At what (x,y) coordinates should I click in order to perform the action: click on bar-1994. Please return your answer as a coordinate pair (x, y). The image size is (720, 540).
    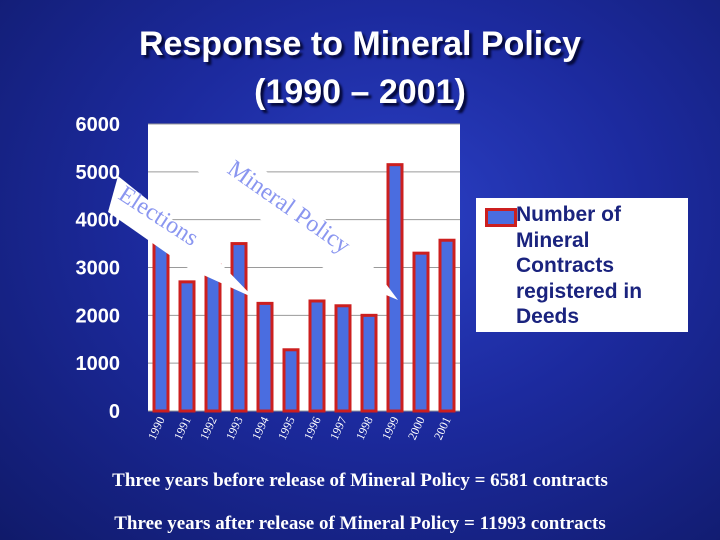
    Looking at the image, I should click on (265, 357).